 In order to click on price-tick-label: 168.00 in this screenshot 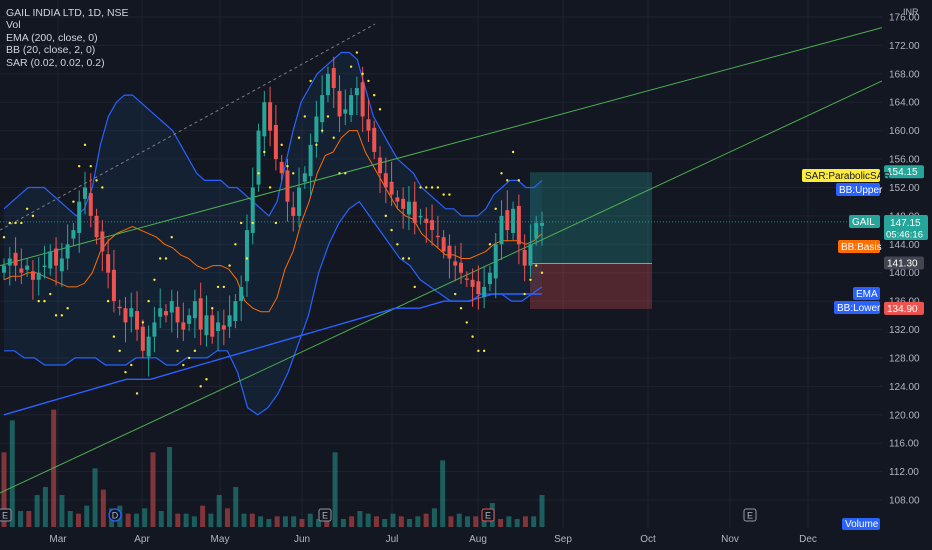, I will do `click(904, 74)`.